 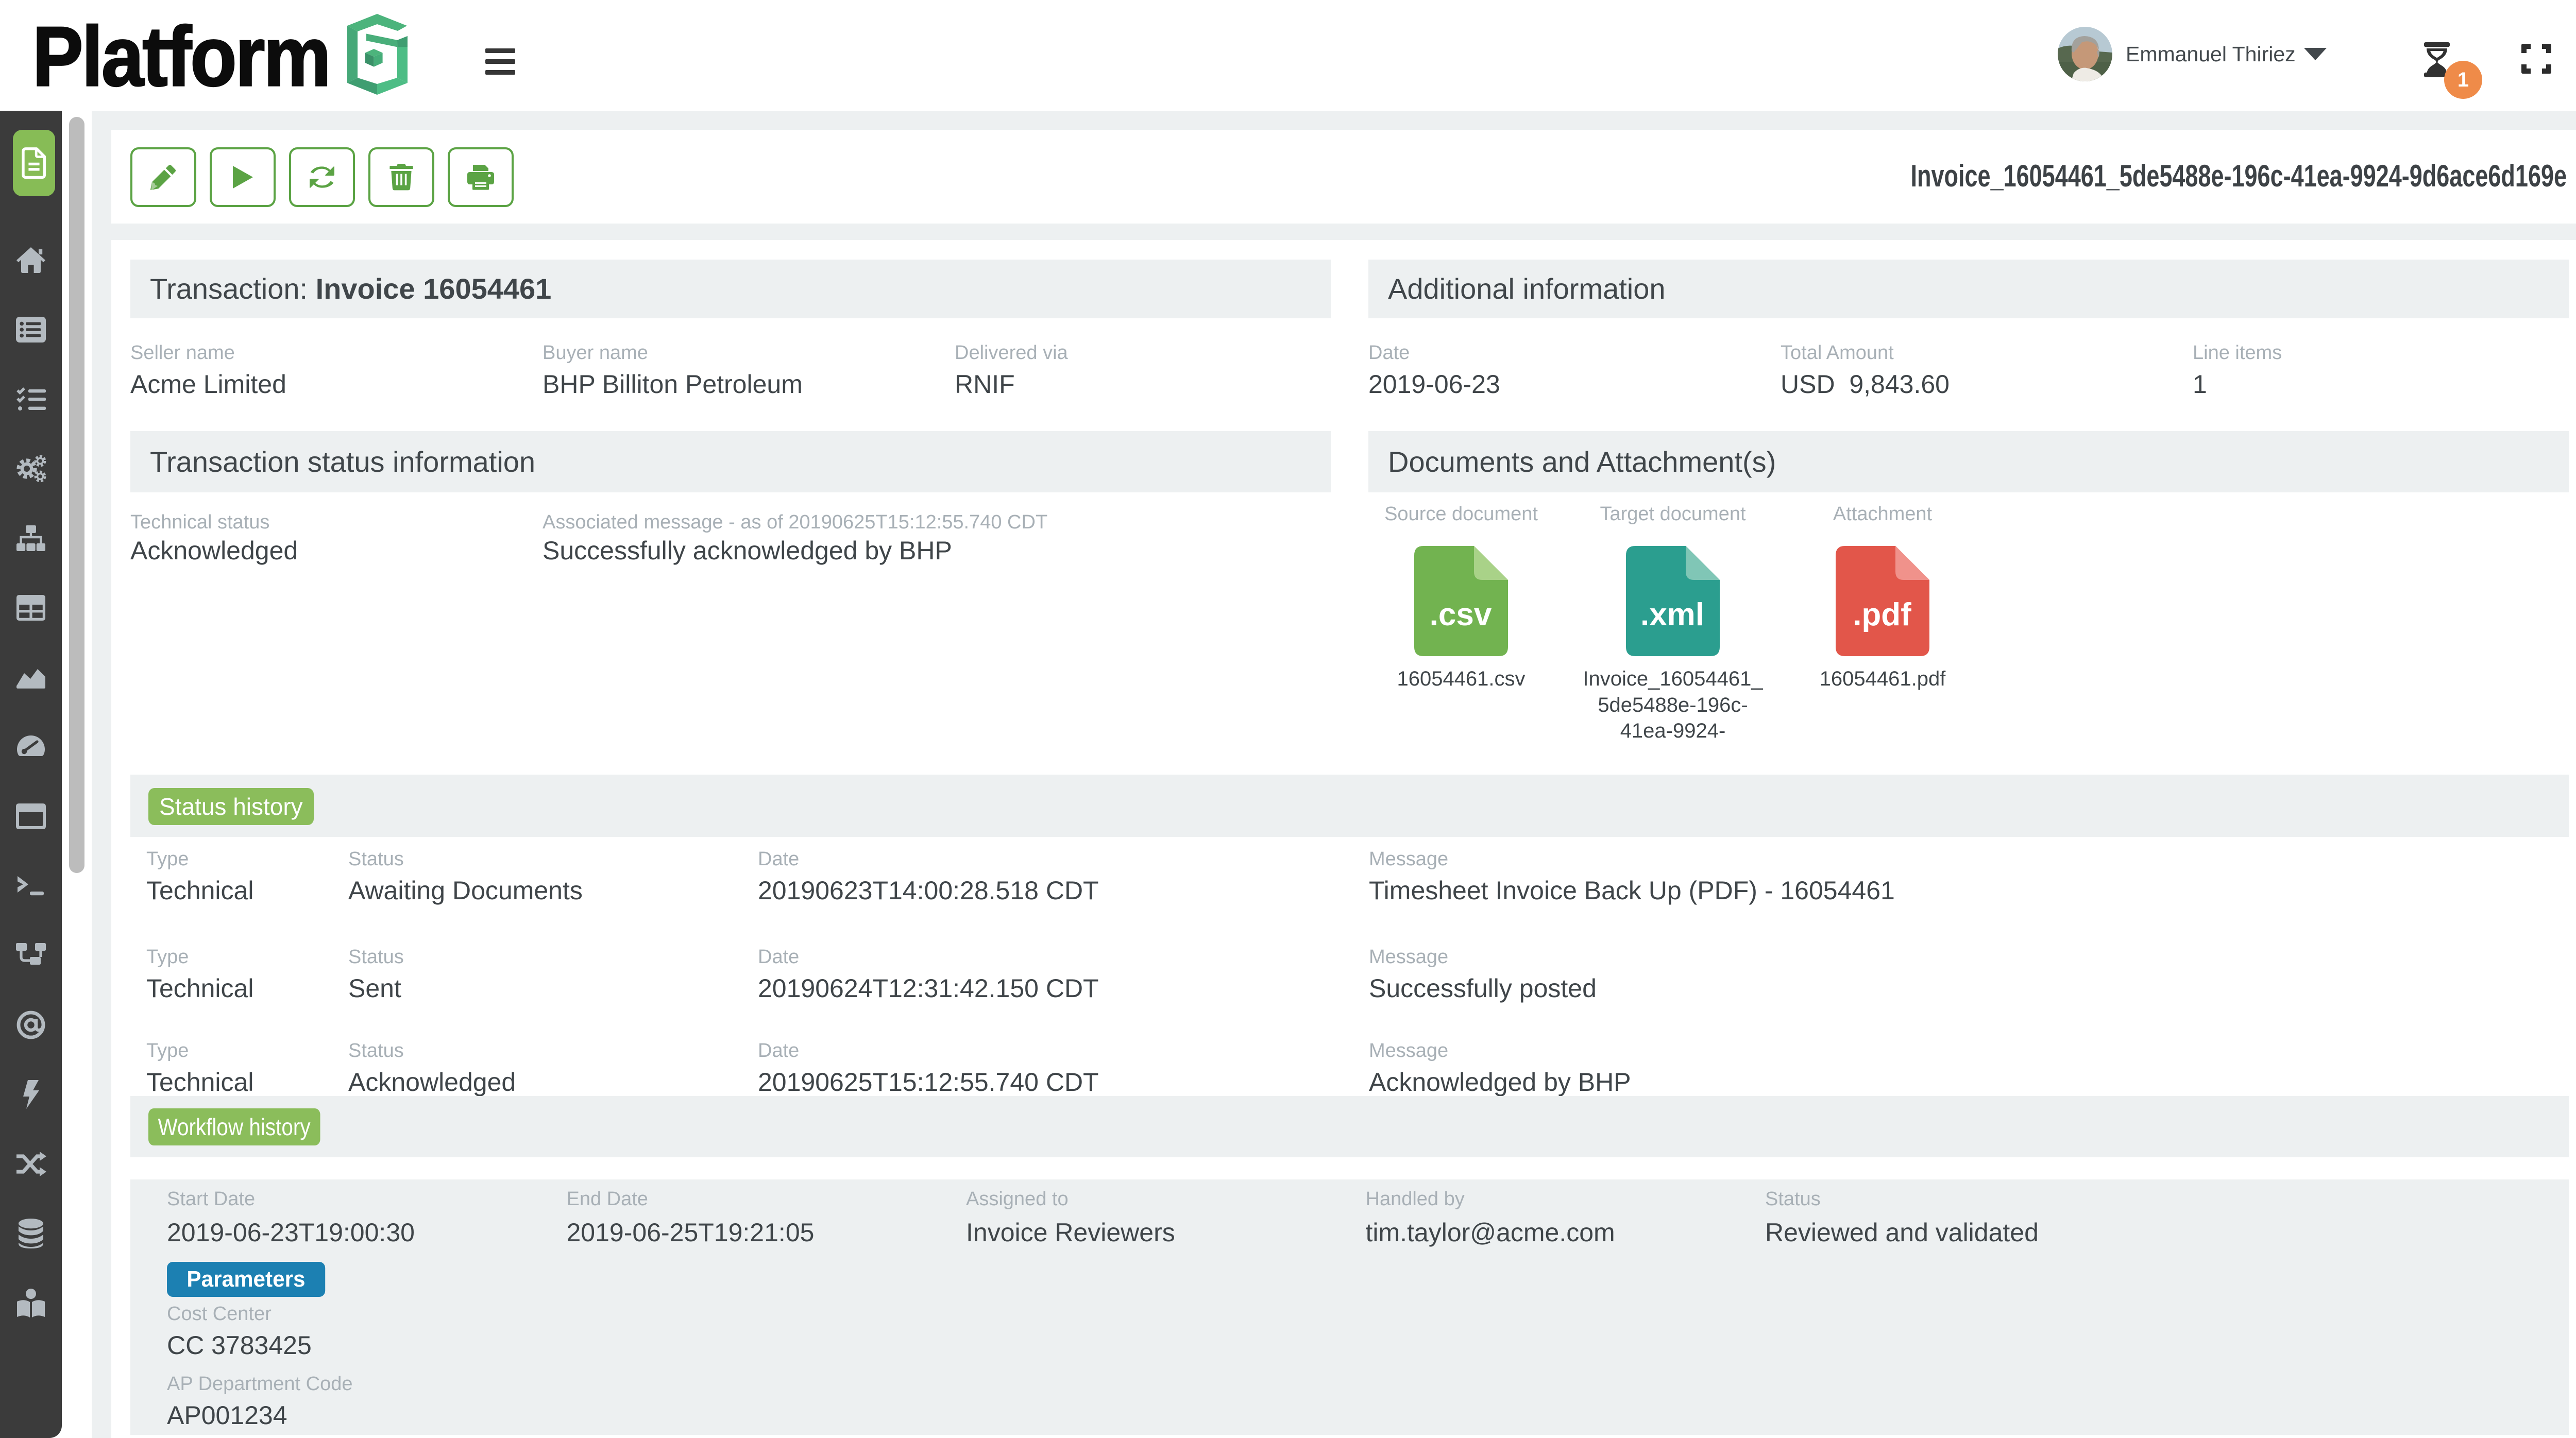 What do you see at coordinates (1461, 614) in the screenshot?
I see `svg-text: .csv` at bounding box center [1461, 614].